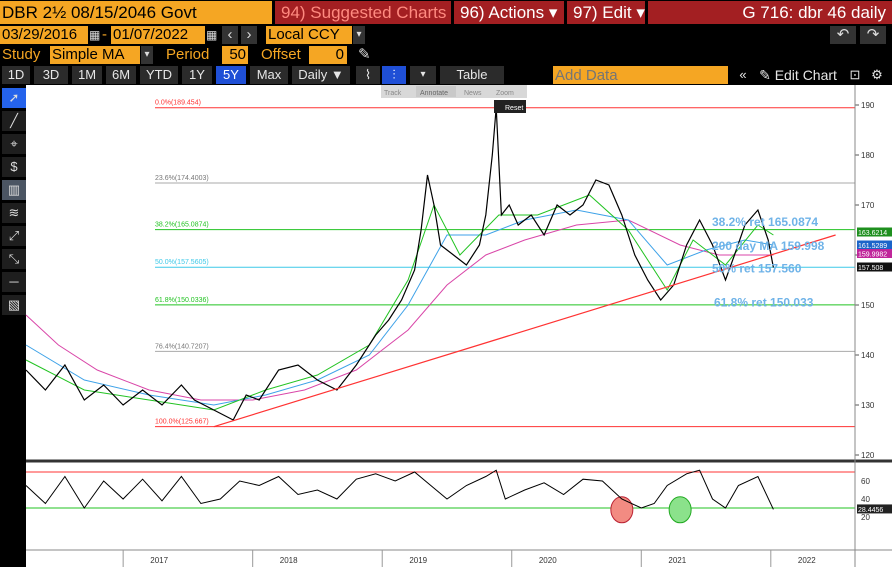  What do you see at coordinates (743, 75) in the screenshot?
I see `collapse-icon: «` at bounding box center [743, 75].